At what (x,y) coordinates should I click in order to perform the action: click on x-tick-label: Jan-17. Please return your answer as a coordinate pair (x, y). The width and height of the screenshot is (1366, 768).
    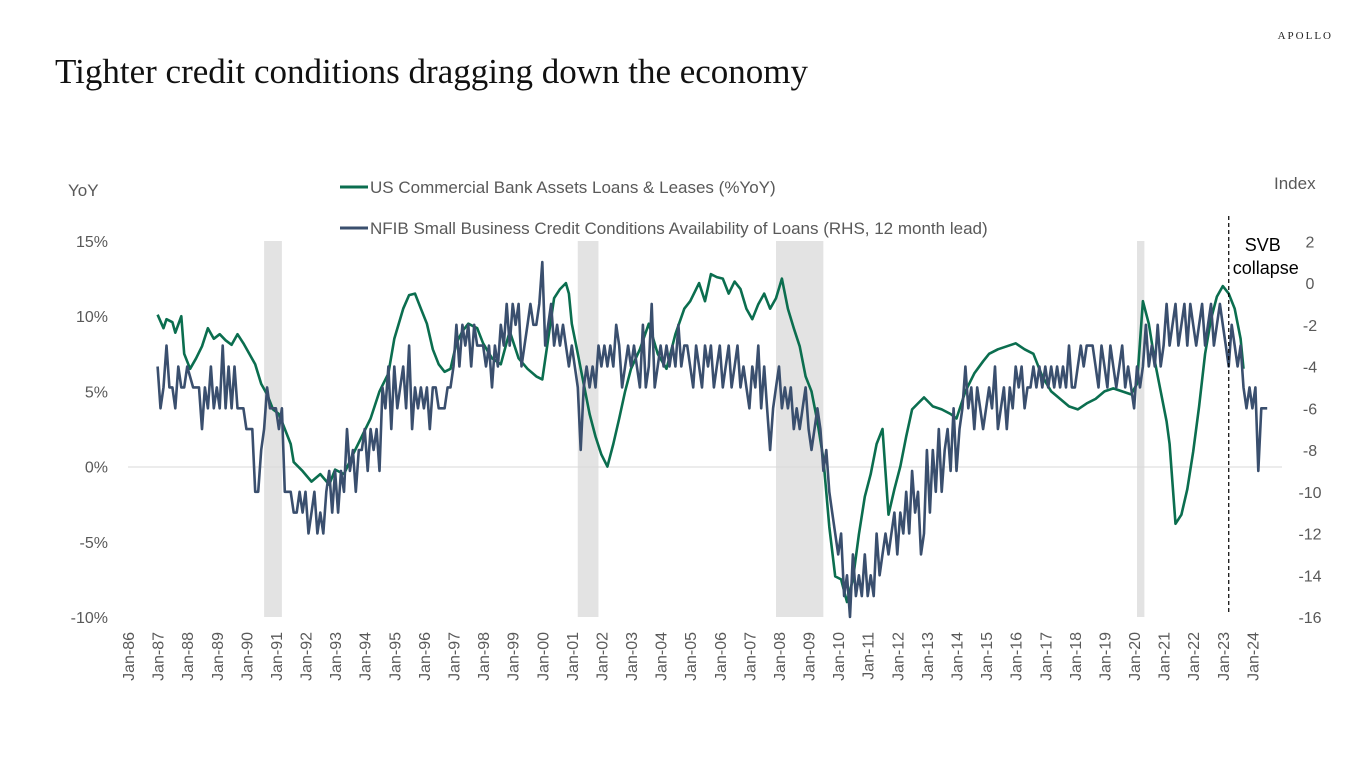
    Looking at the image, I should click on (1046, 656).